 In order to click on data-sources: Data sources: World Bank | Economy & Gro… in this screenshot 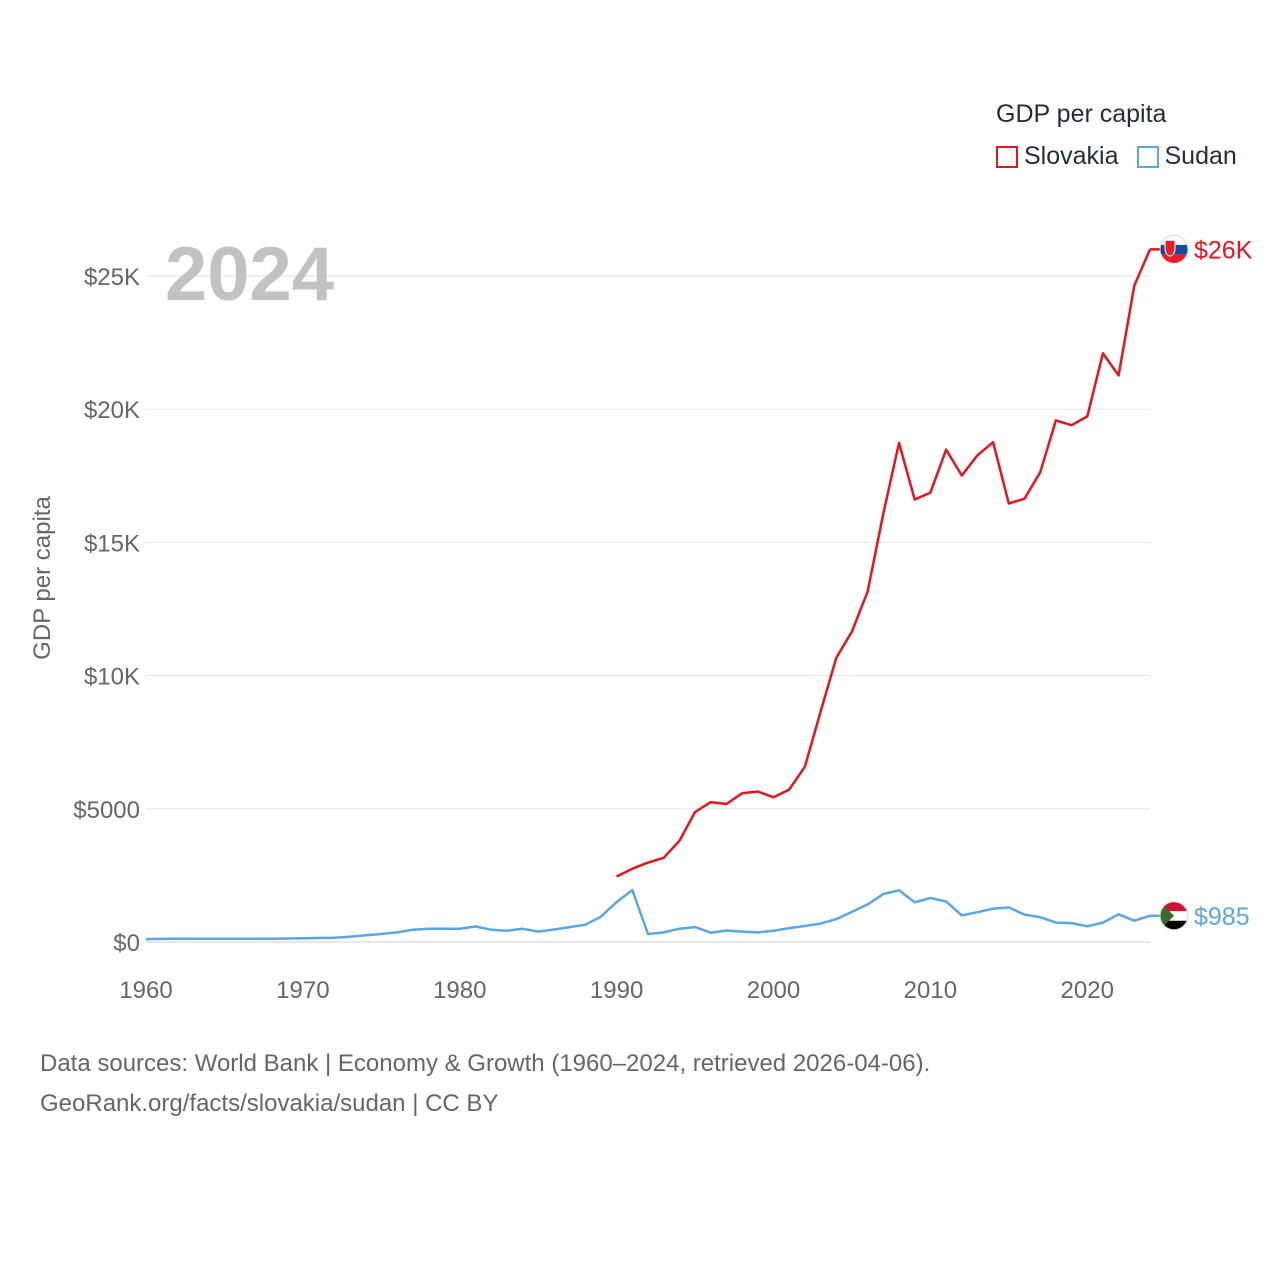, I will do `click(485, 1084)`.